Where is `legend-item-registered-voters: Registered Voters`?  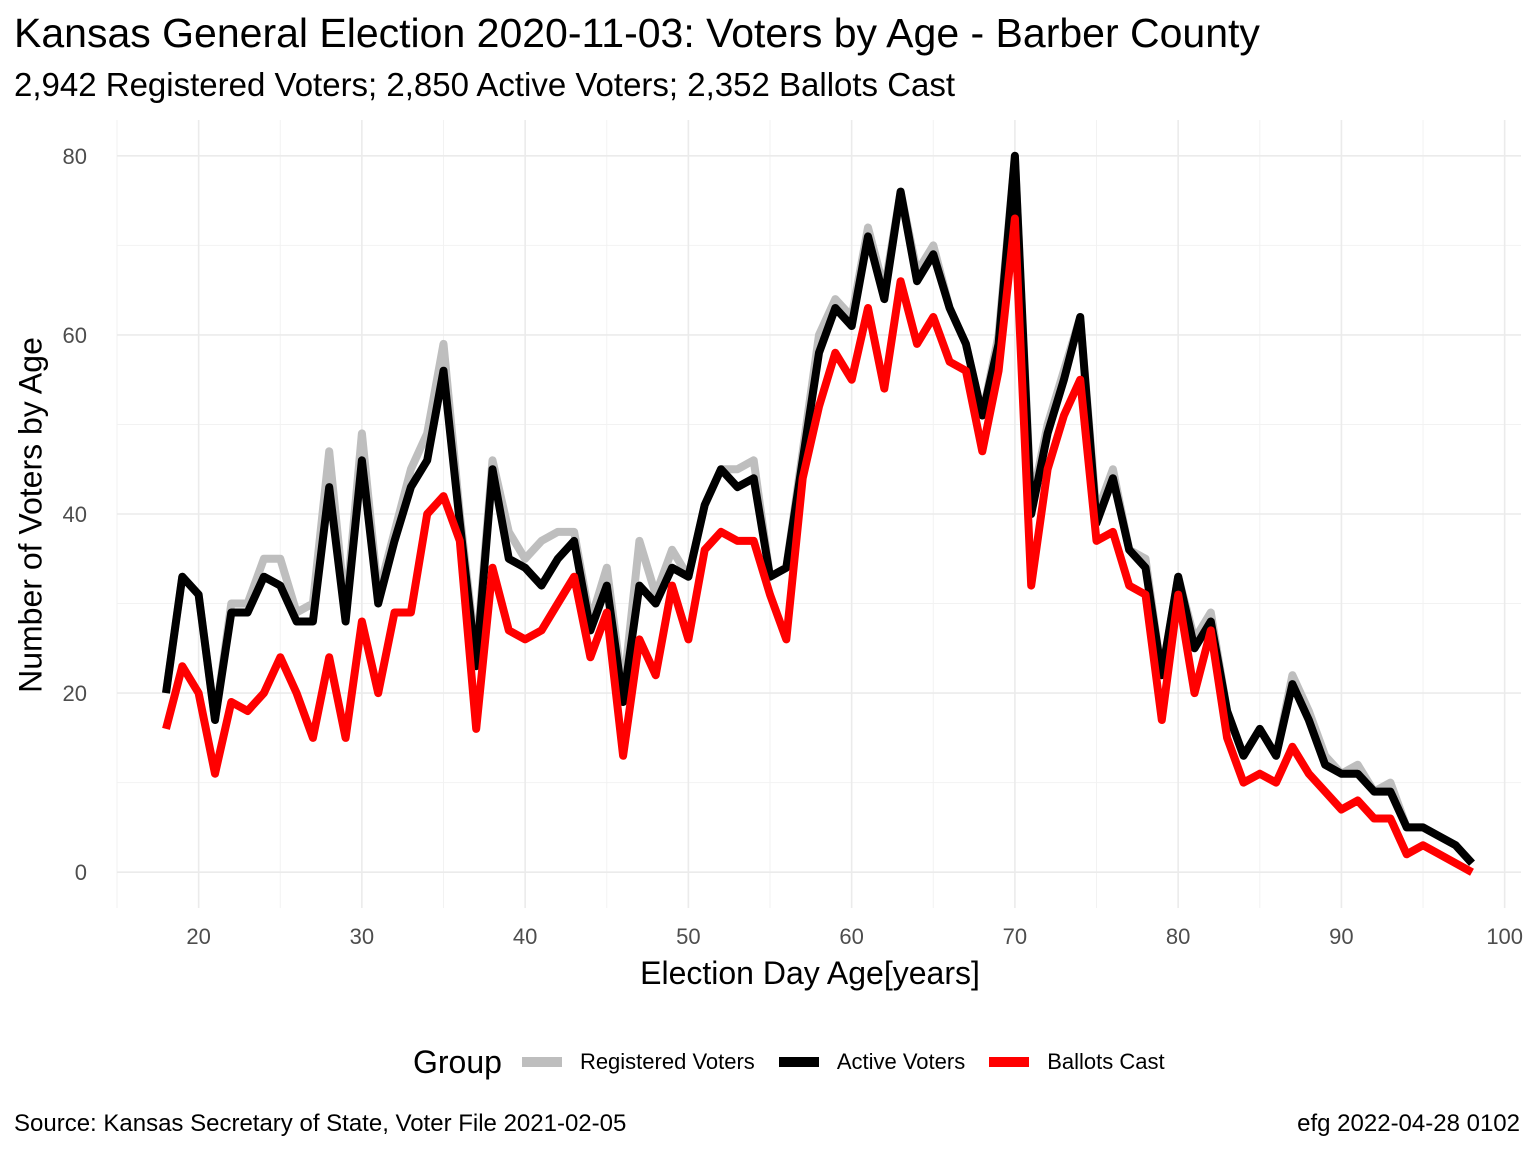
legend-item-registered-voters: Registered Voters is located at coordinates (638, 1062).